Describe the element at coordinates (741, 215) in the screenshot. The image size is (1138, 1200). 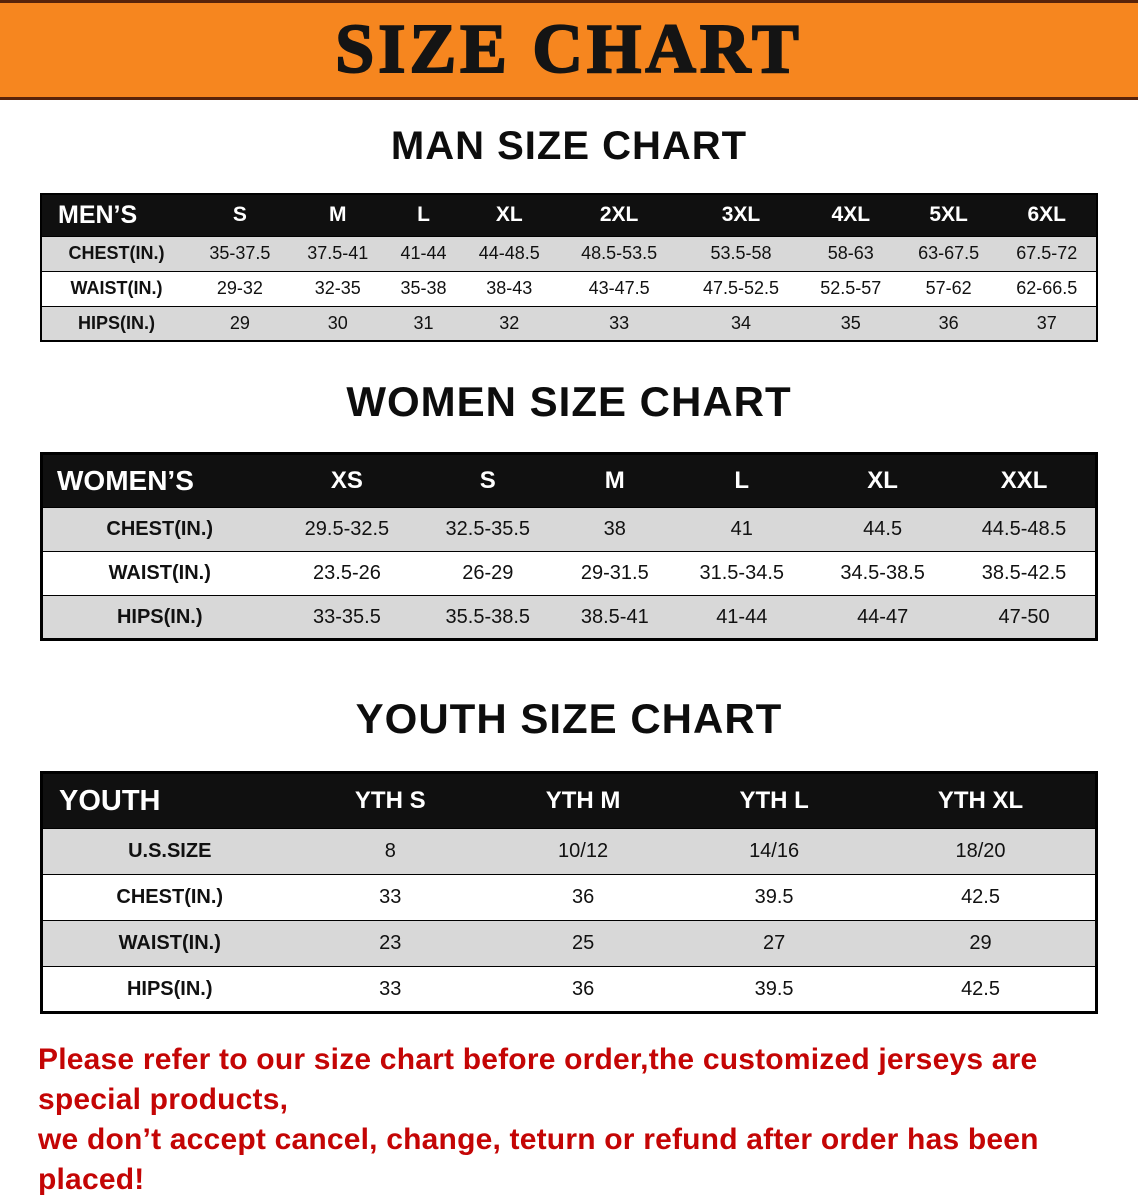
I see `size-column-header: 3XL` at that location.